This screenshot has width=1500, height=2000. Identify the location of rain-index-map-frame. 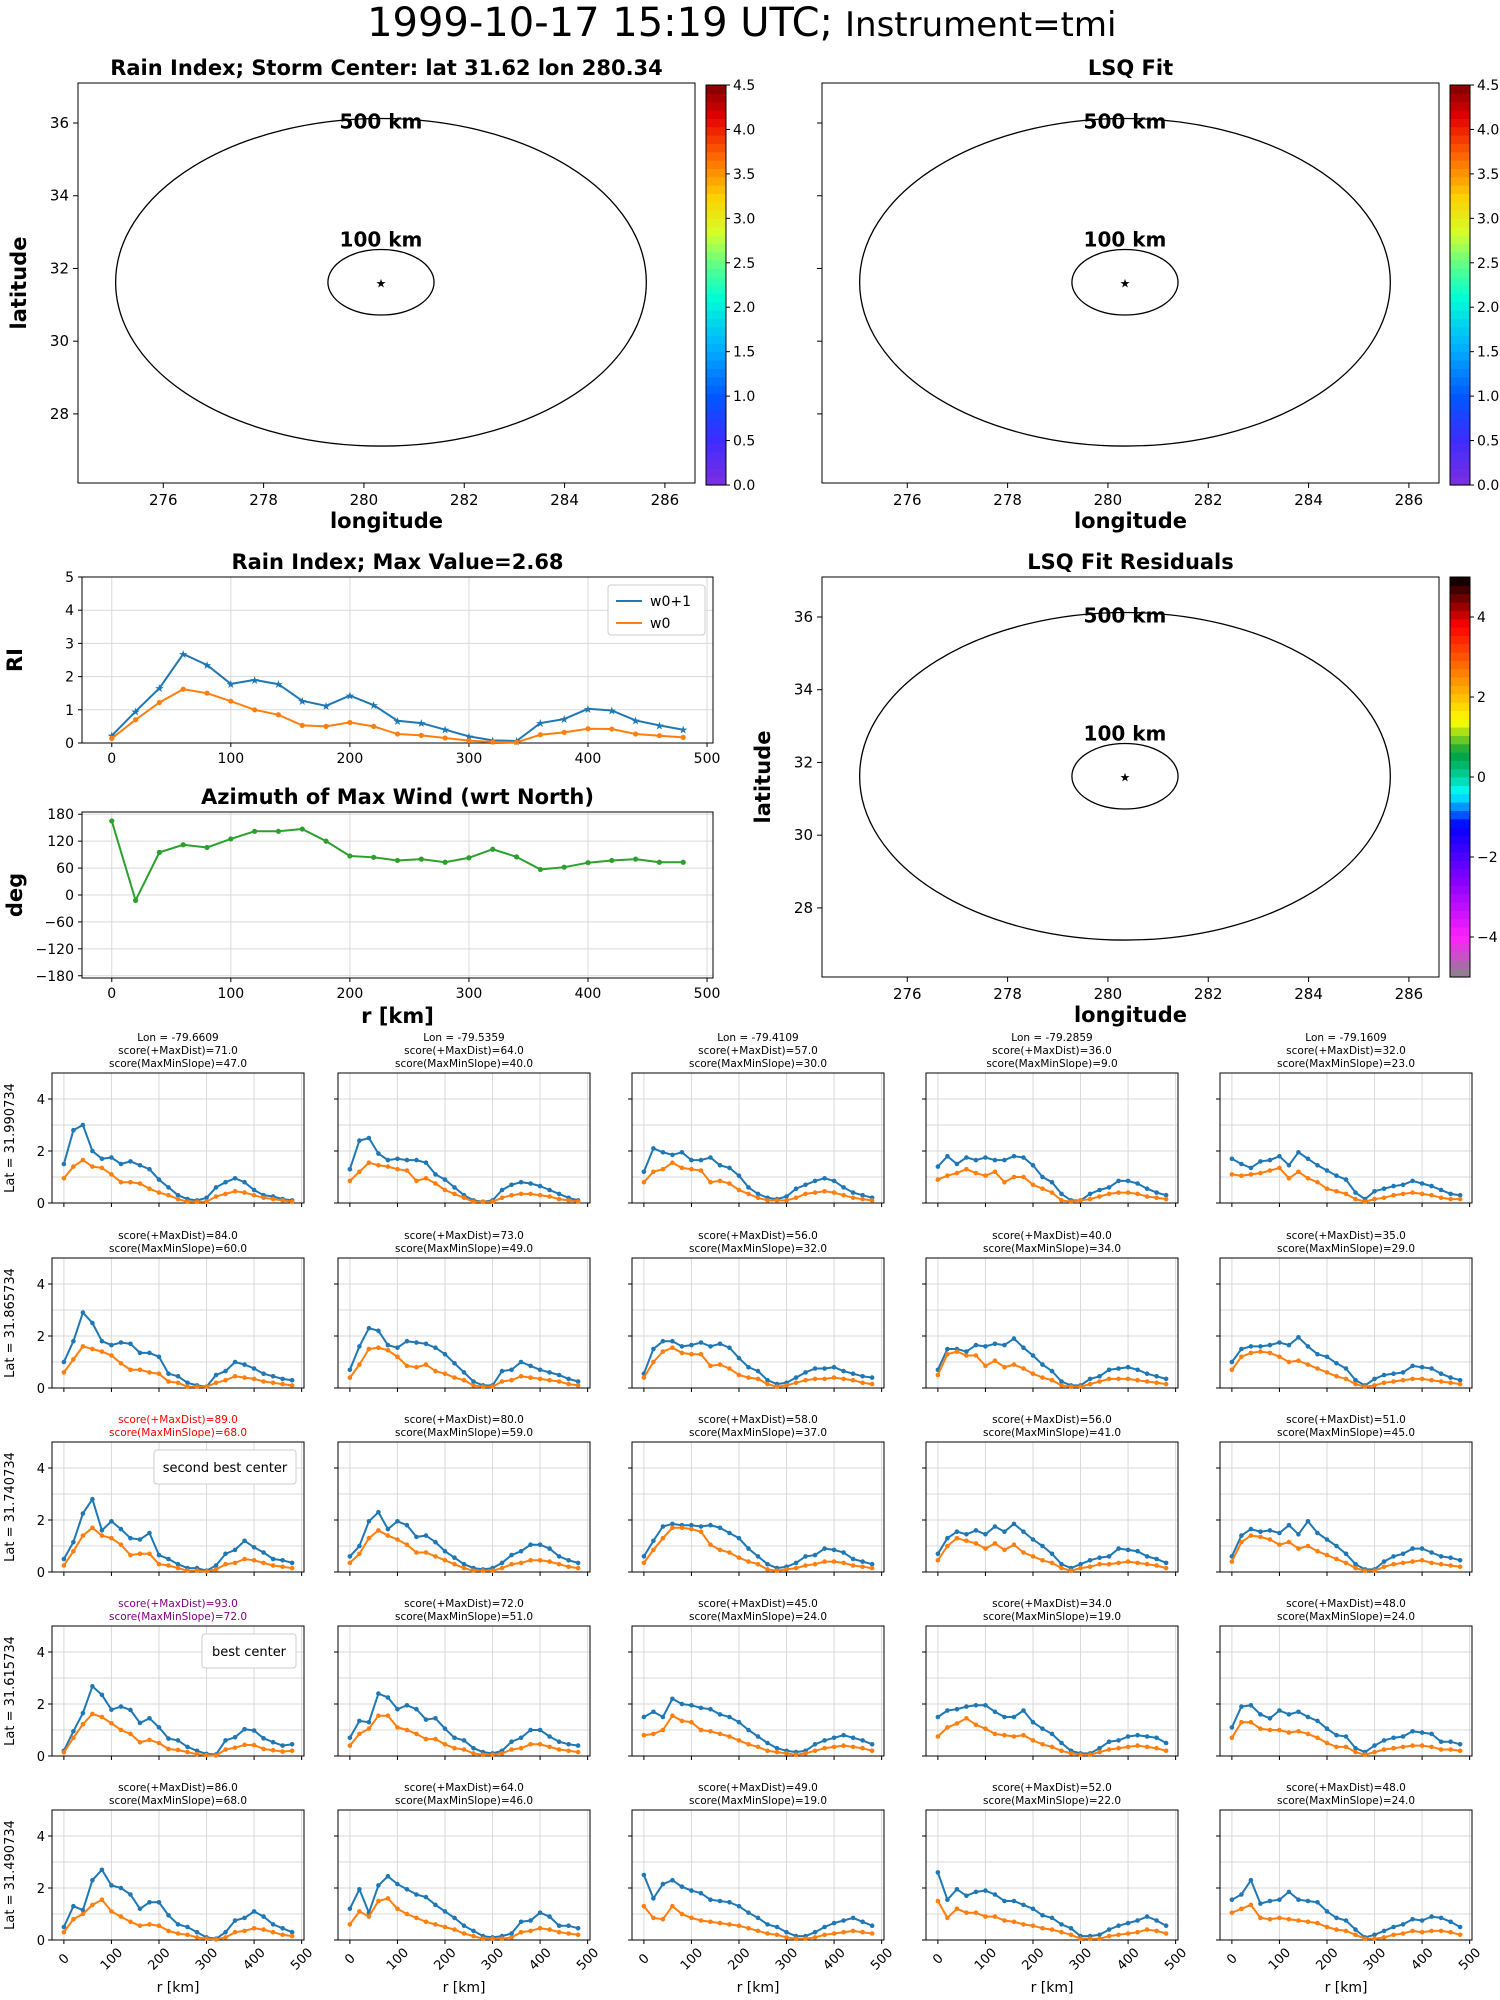
(386, 283).